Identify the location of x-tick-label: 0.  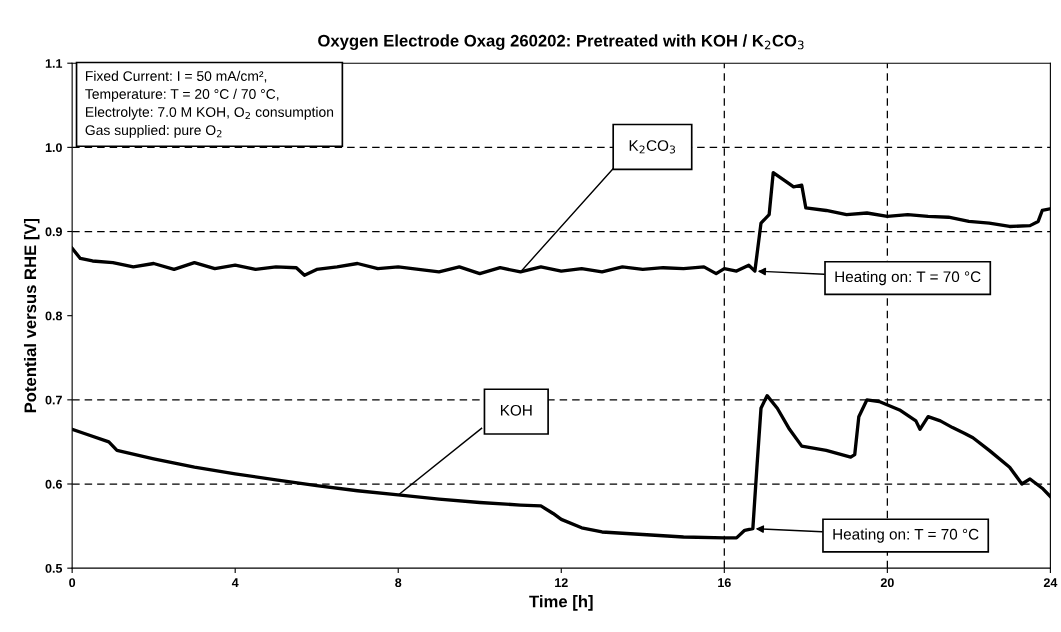
(72, 583).